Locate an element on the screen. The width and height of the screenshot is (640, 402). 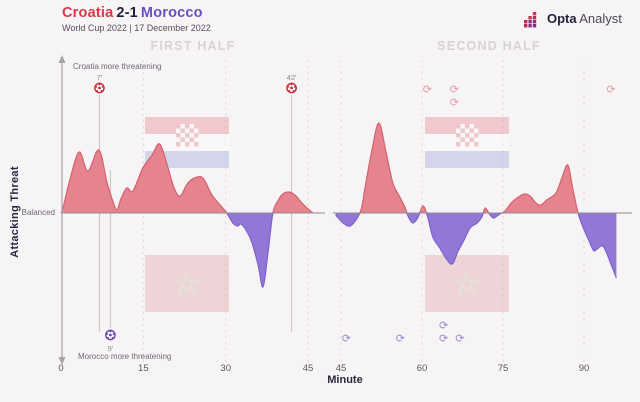
home-team-name: Croatia is located at coordinates (88, 13).